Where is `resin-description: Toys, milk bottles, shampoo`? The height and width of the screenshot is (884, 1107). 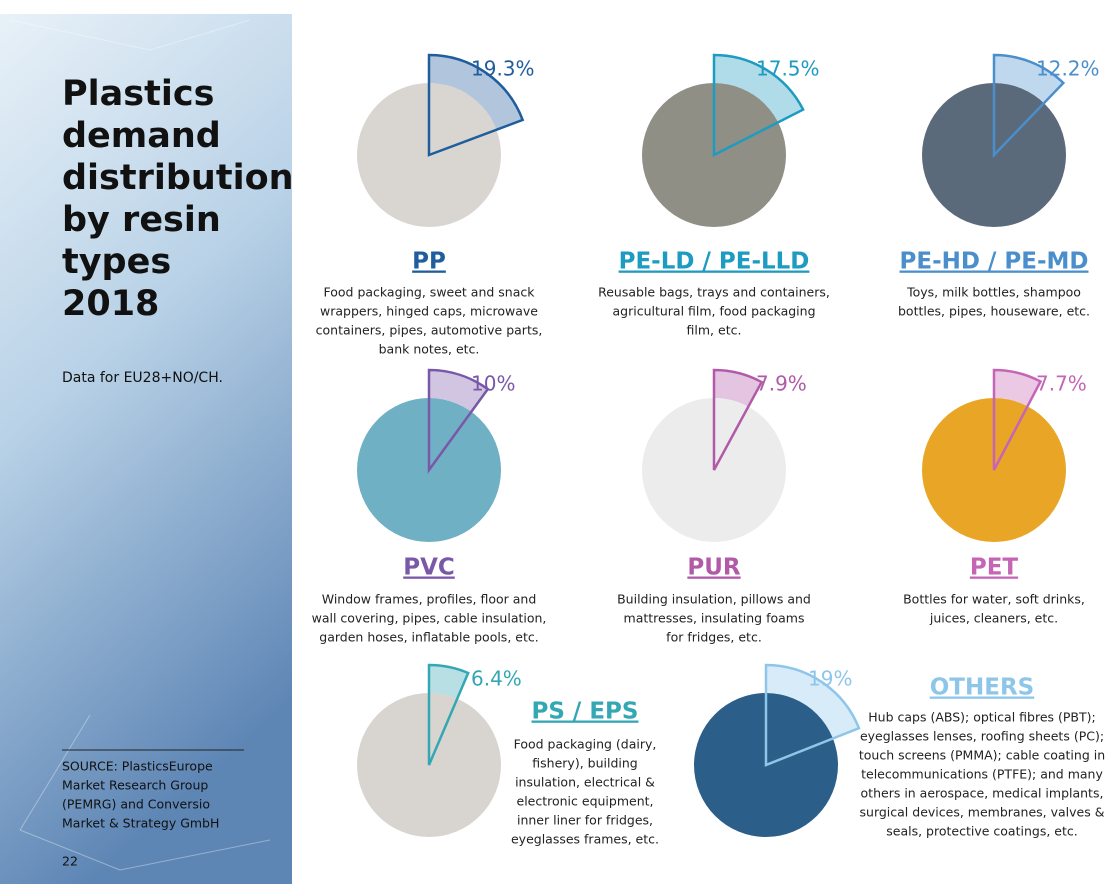 resin-description: Toys, milk bottles, shampoo is located at coordinates (993, 292).